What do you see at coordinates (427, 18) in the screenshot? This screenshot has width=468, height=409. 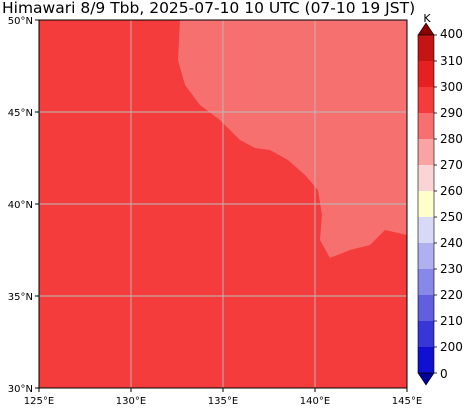 I see `colorbar-unit: K` at bounding box center [427, 18].